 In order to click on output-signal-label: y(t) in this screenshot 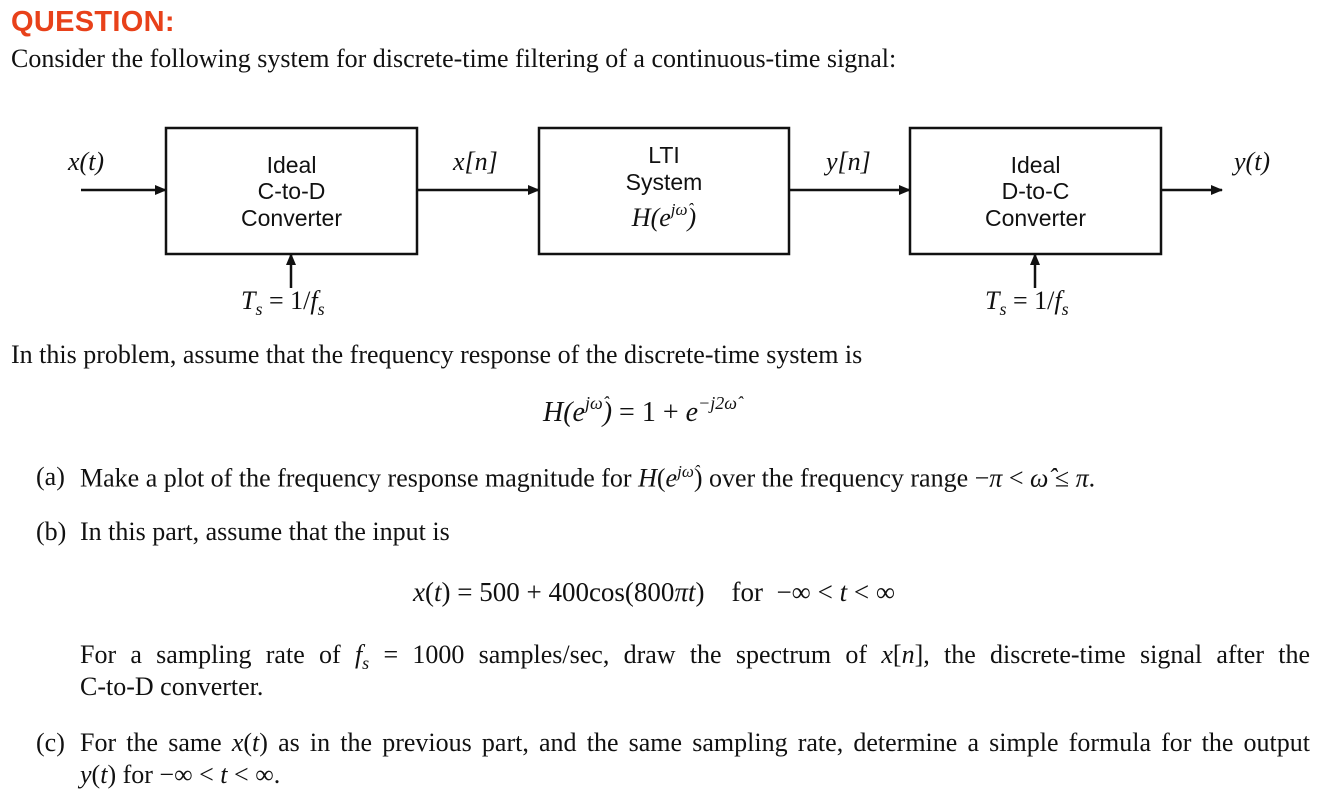, I will do `click(1250, 161)`.